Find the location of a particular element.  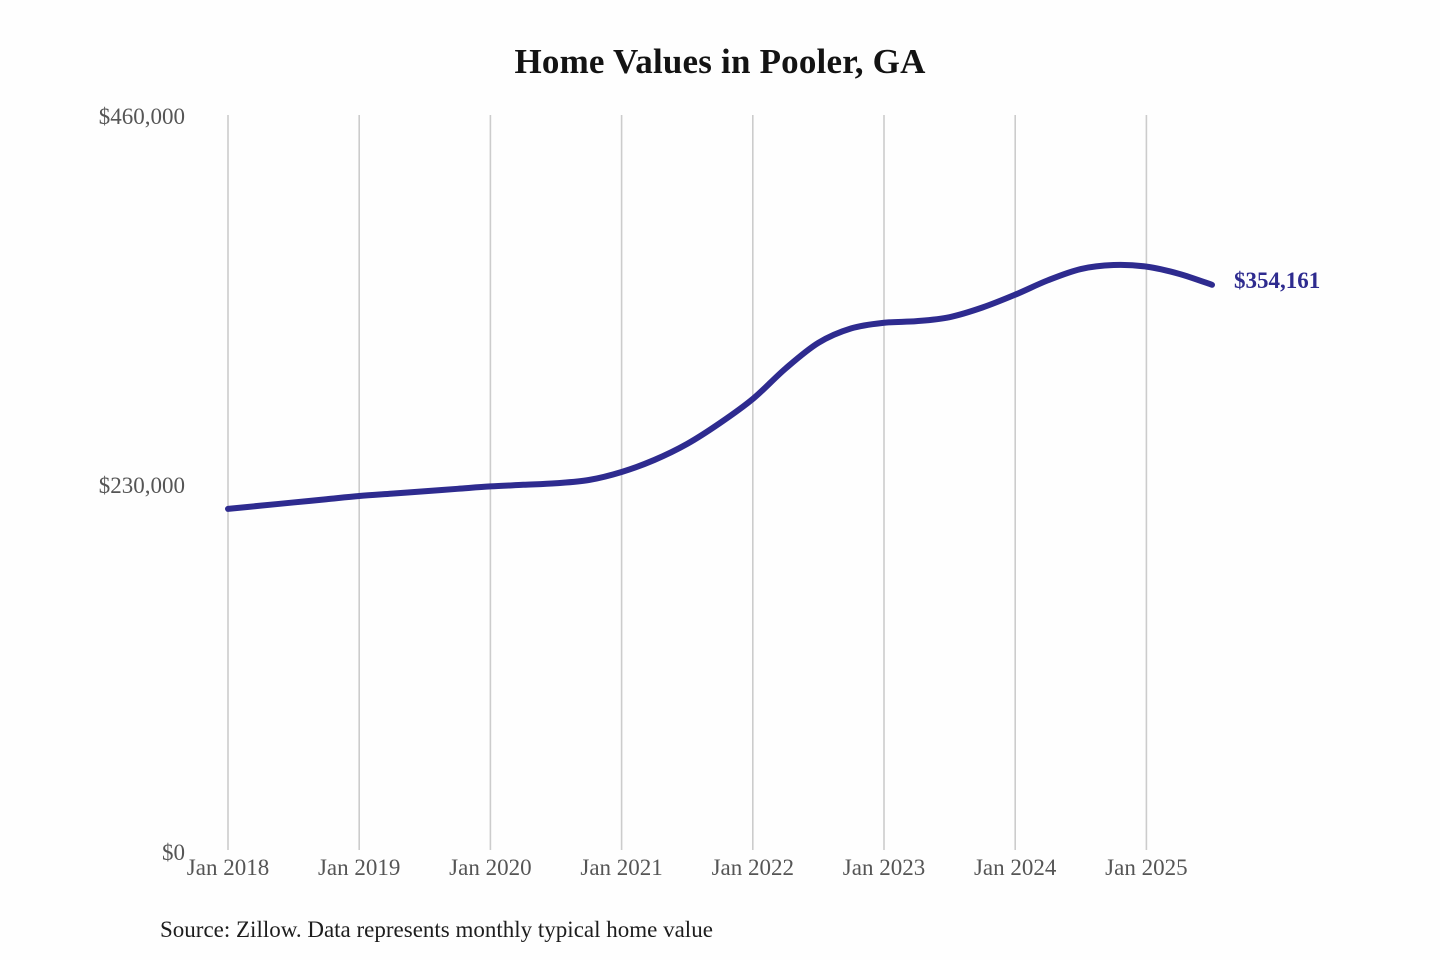

x-axis-tick-label-2022-01: Jan 2022 is located at coordinates (752, 867).